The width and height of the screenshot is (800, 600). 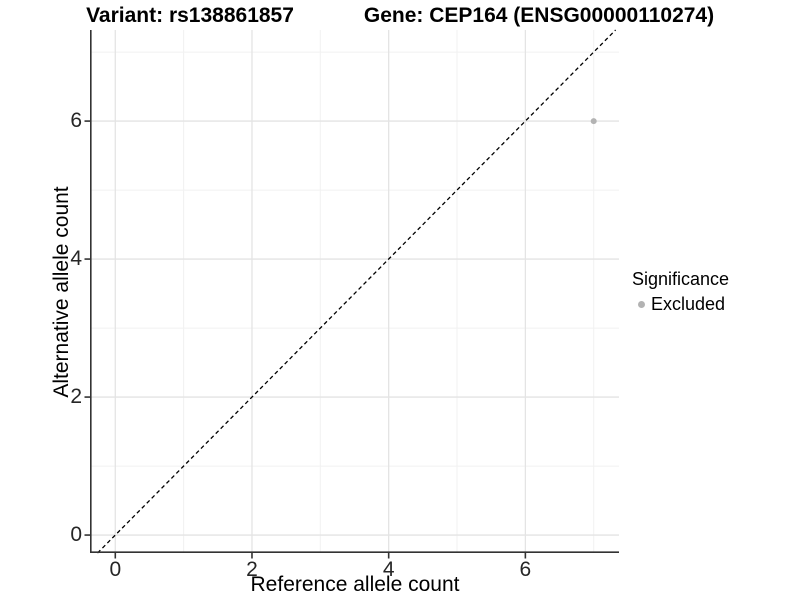 What do you see at coordinates (115, 569) in the screenshot?
I see `x-tick-label: 0` at bounding box center [115, 569].